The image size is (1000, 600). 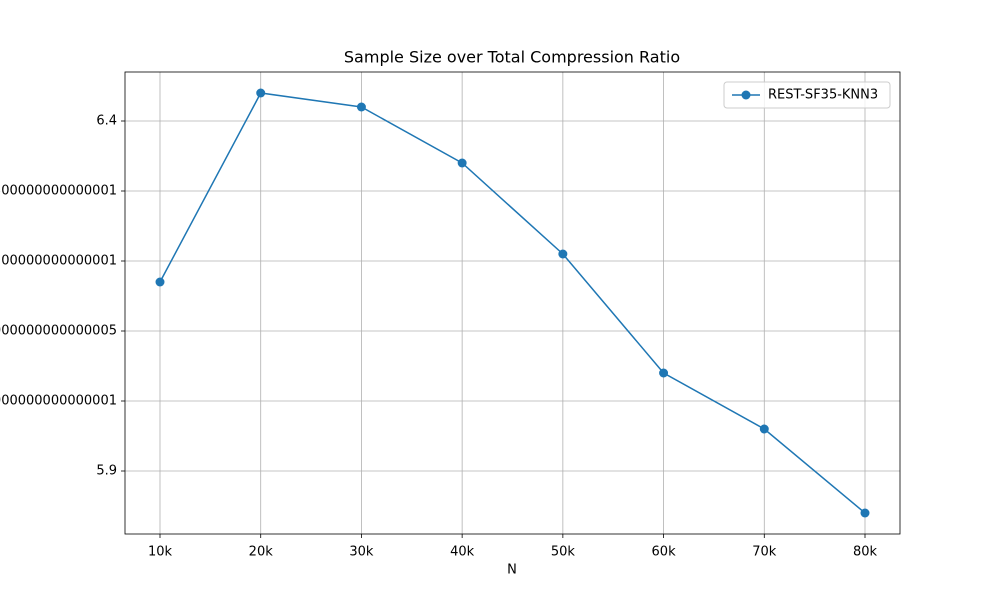 What do you see at coordinates (563, 552) in the screenshot?
I see `x-tick-label: 50k` at bounding box center [563, 552].